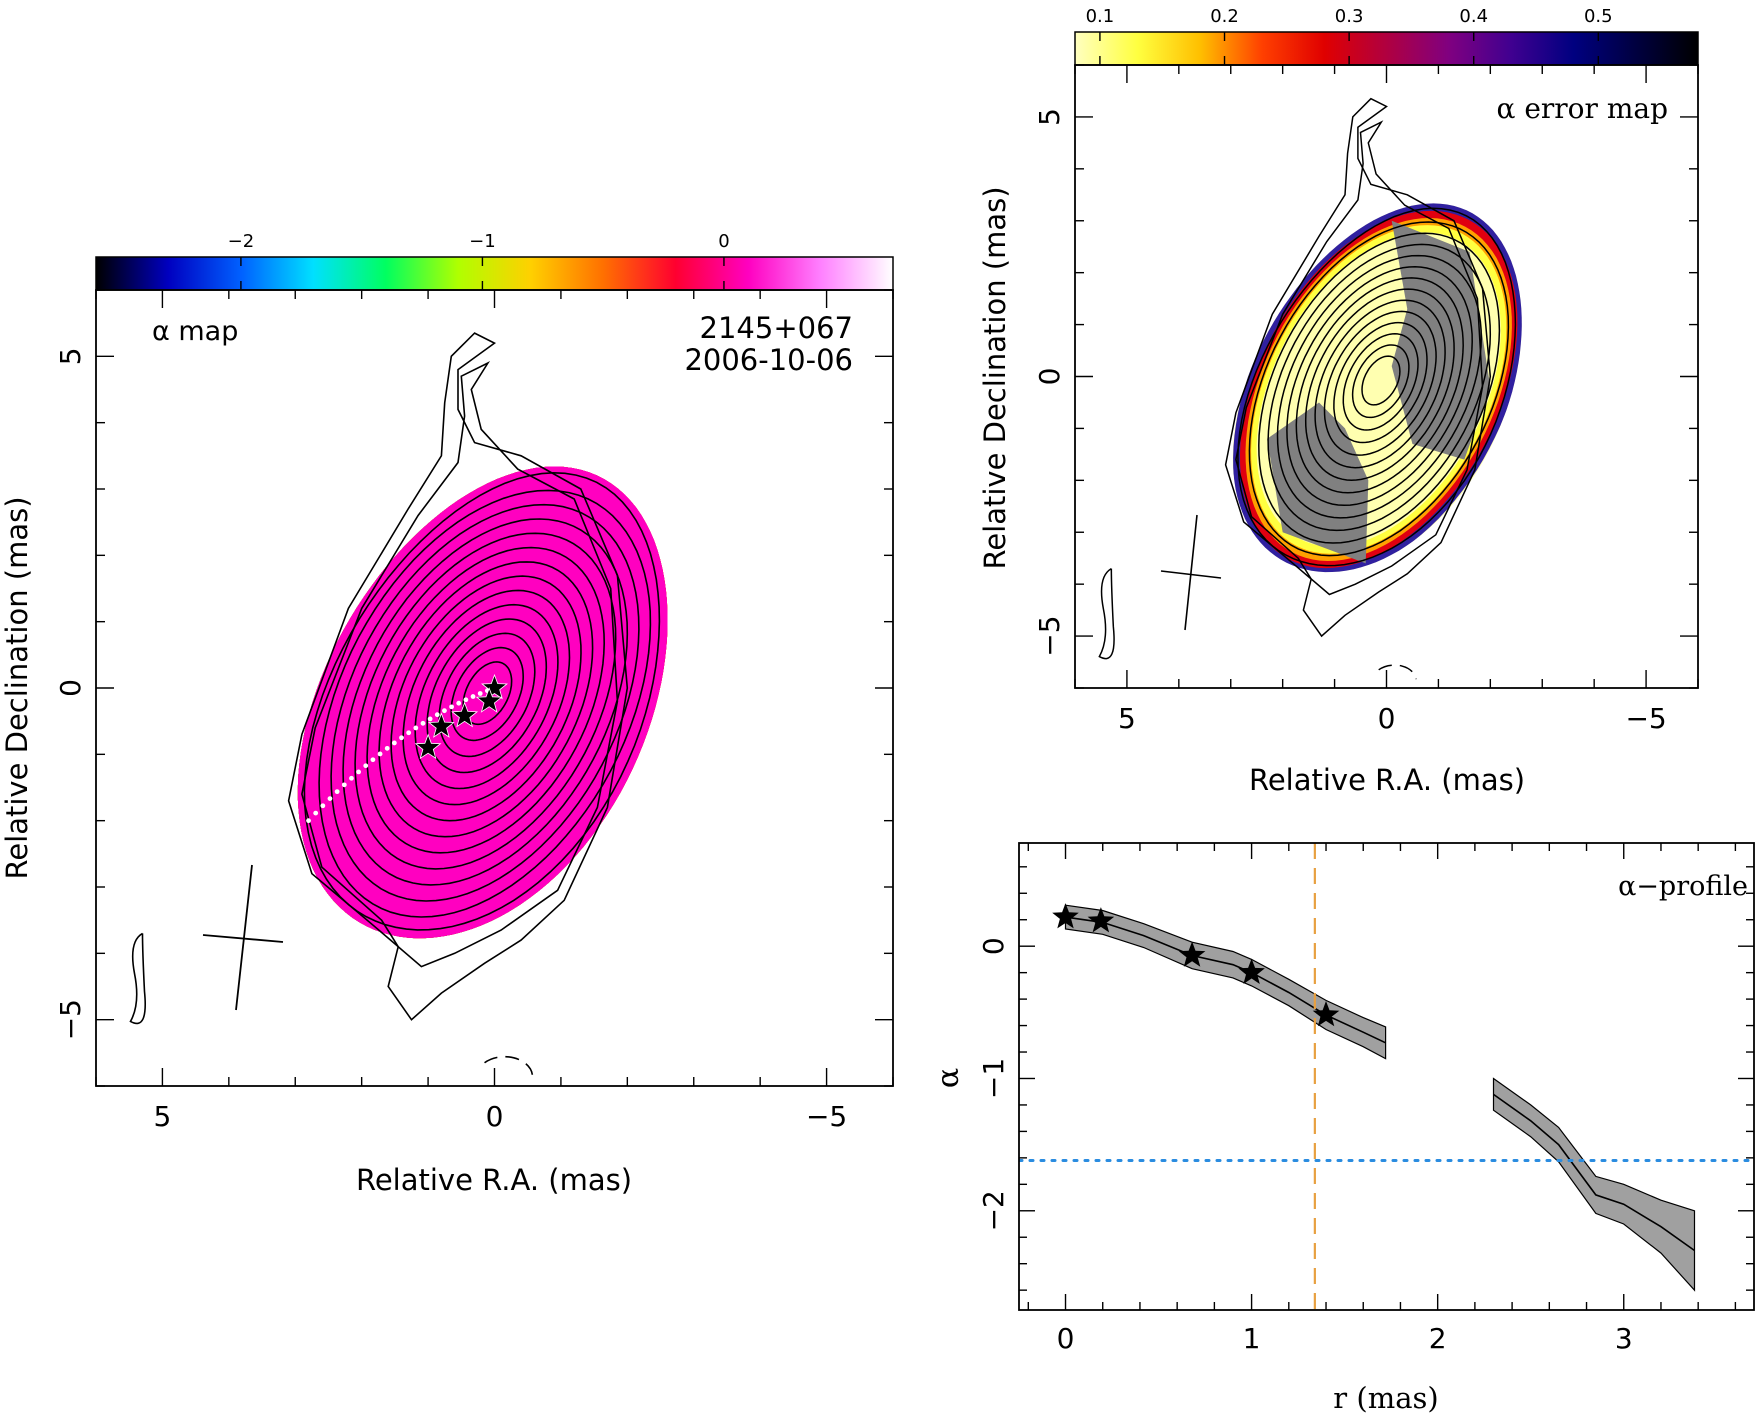 The image size is (1756, 1417). I want to click on alpha-profile-ytick-label: −2, so click(993, 1210).